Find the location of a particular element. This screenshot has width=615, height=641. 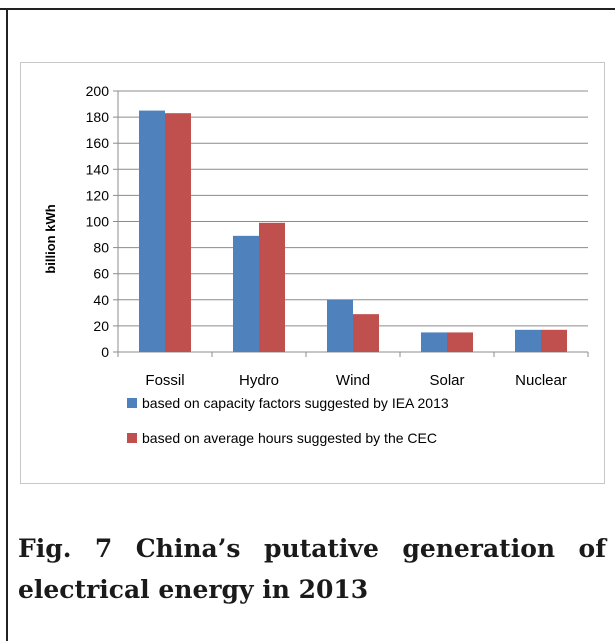

page-border-top is located at coordinates (307, 9).